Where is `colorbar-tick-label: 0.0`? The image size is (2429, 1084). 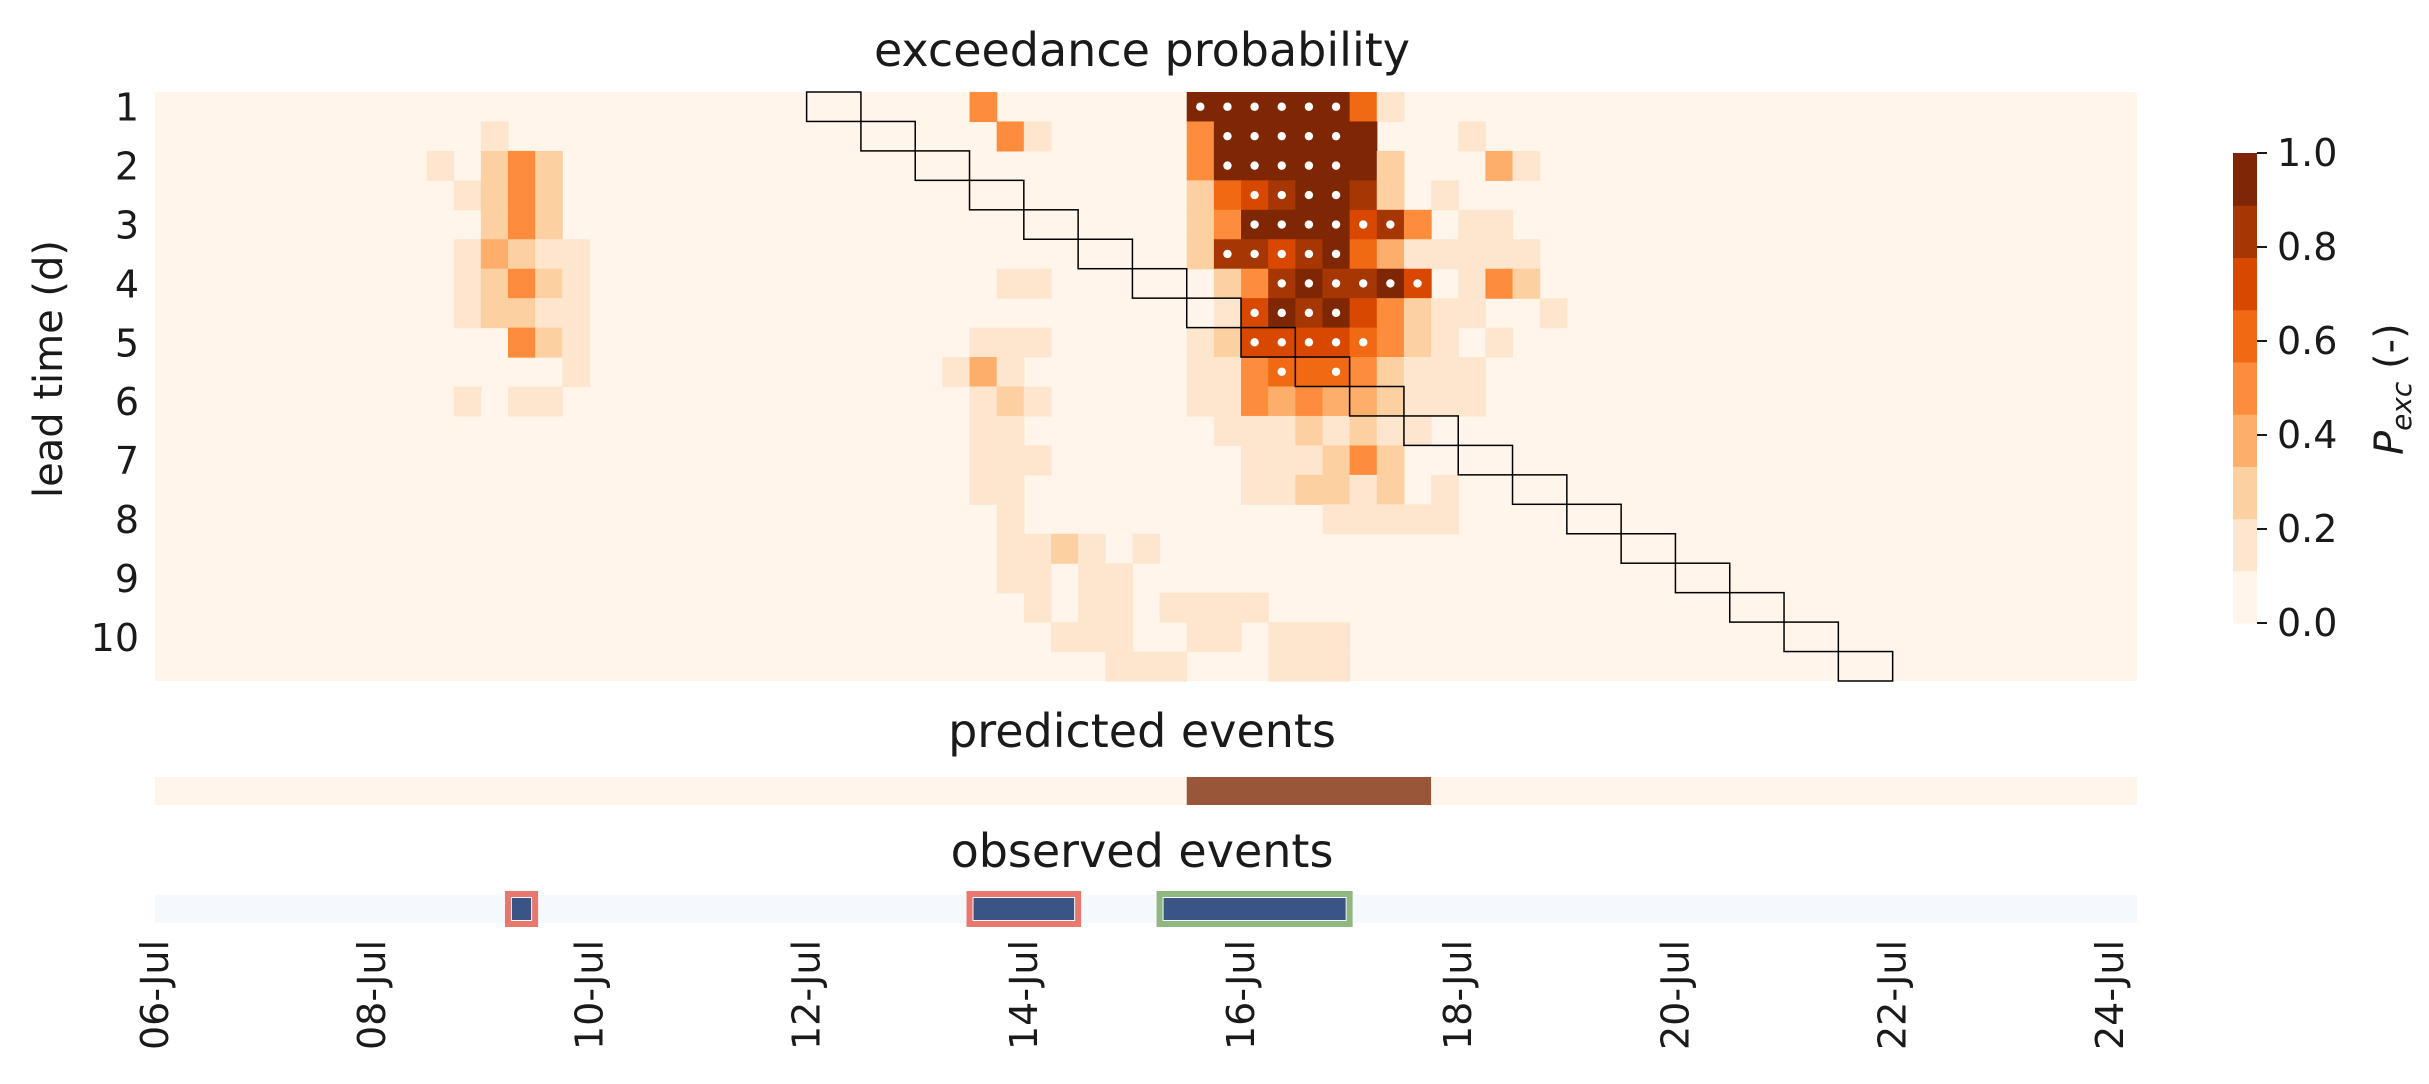 colorbar-tick-label: 0.0 is located at coordinates (2307, 623).